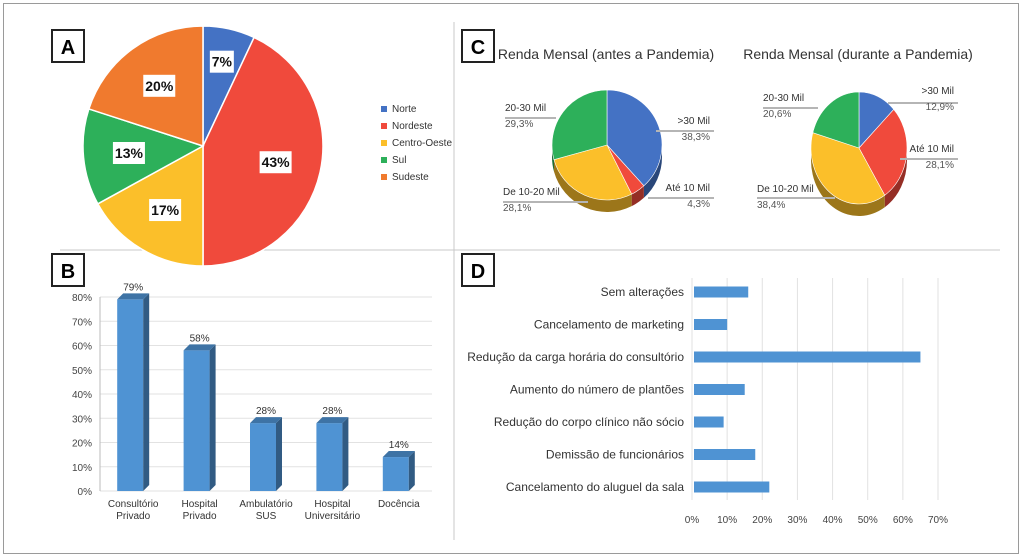 This screenshot has width=1024, height=559. What do you see at coordinates (85, 492) in the screenshot?
I see `y-tick-label: 0%` at bounding box center [85, 492].